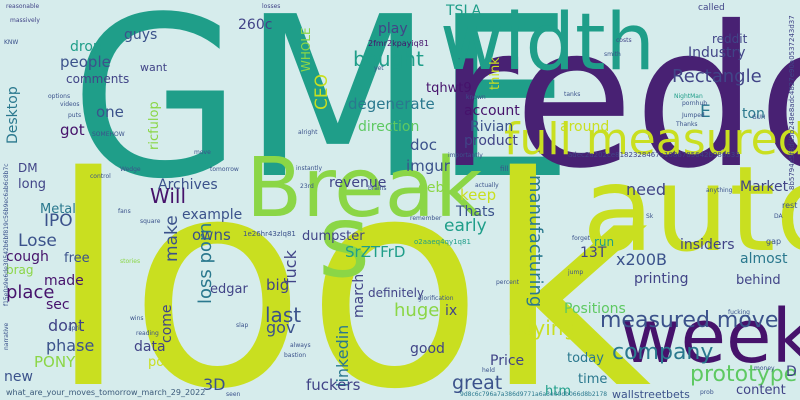  What do you see at coordinates (759, 117) in the screenshot?
I see `word-guh: GUH` at bounding box center [759, 117].